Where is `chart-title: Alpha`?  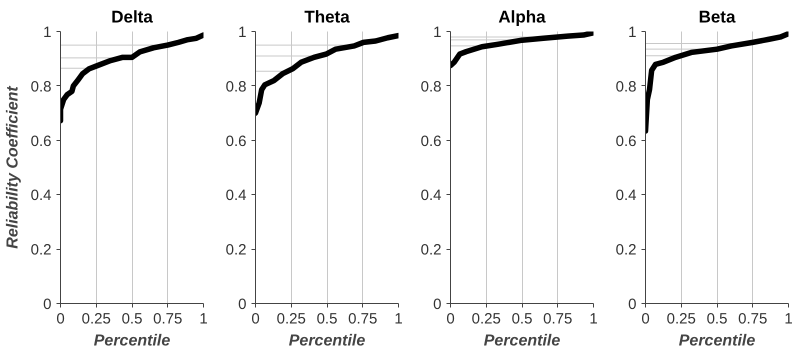 chart-title: Alpha is located at coordinates (522, 17).